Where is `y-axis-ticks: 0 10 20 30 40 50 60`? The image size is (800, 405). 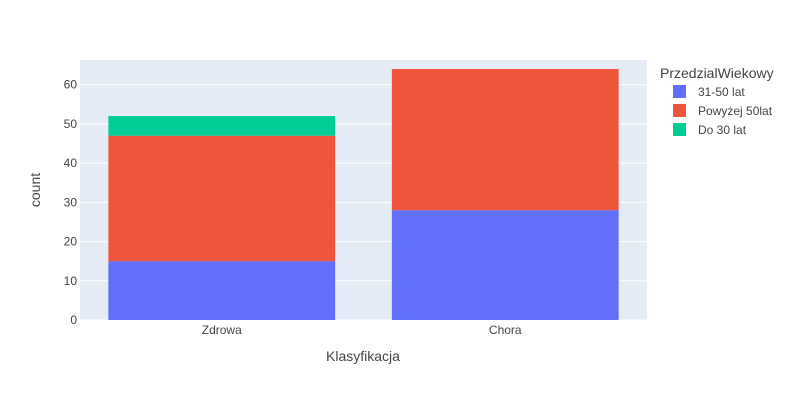
y-axis-ticks: 0 10 20 30 40 50 60 is located at coordinates (71, 202).